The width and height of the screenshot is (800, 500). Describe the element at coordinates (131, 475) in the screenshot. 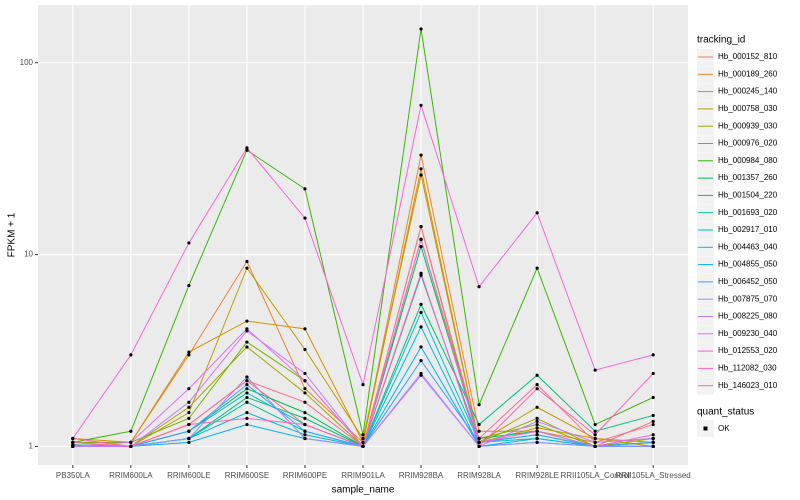

I see `x-tick-label: RRIM600LA` at that location.